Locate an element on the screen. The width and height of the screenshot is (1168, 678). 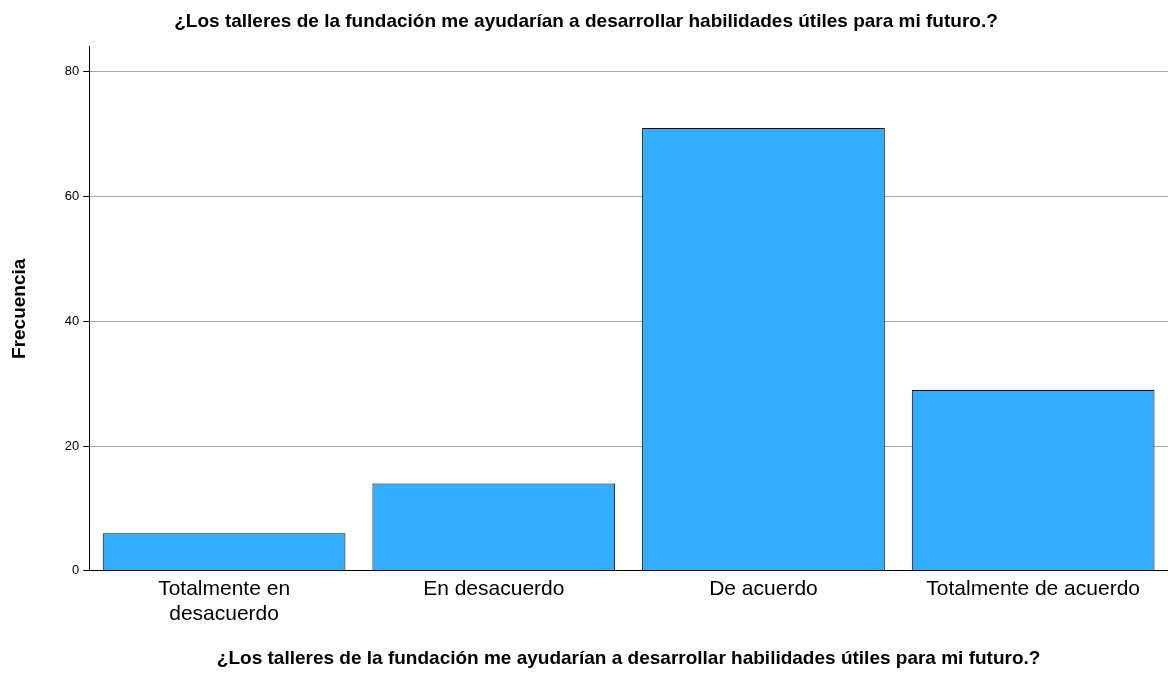
y-tick-label: 0 is located at coordinates (76, 570).